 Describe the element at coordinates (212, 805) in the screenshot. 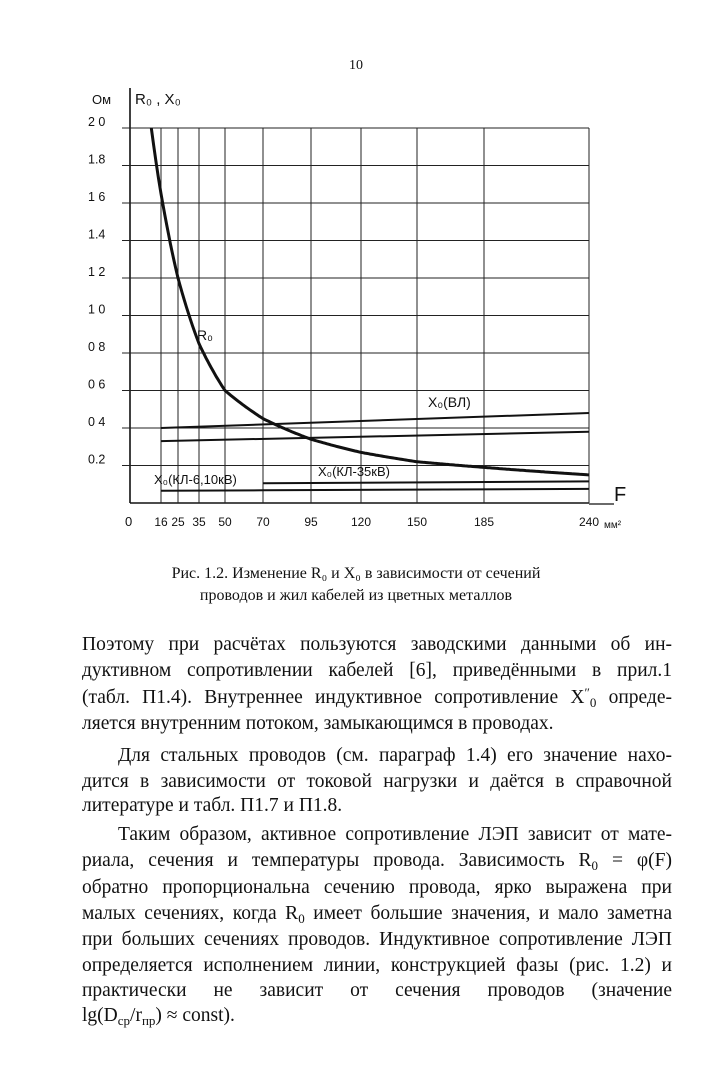

I see `text-segment: литературе и табл. П1.7 и П1.8.` at that location.